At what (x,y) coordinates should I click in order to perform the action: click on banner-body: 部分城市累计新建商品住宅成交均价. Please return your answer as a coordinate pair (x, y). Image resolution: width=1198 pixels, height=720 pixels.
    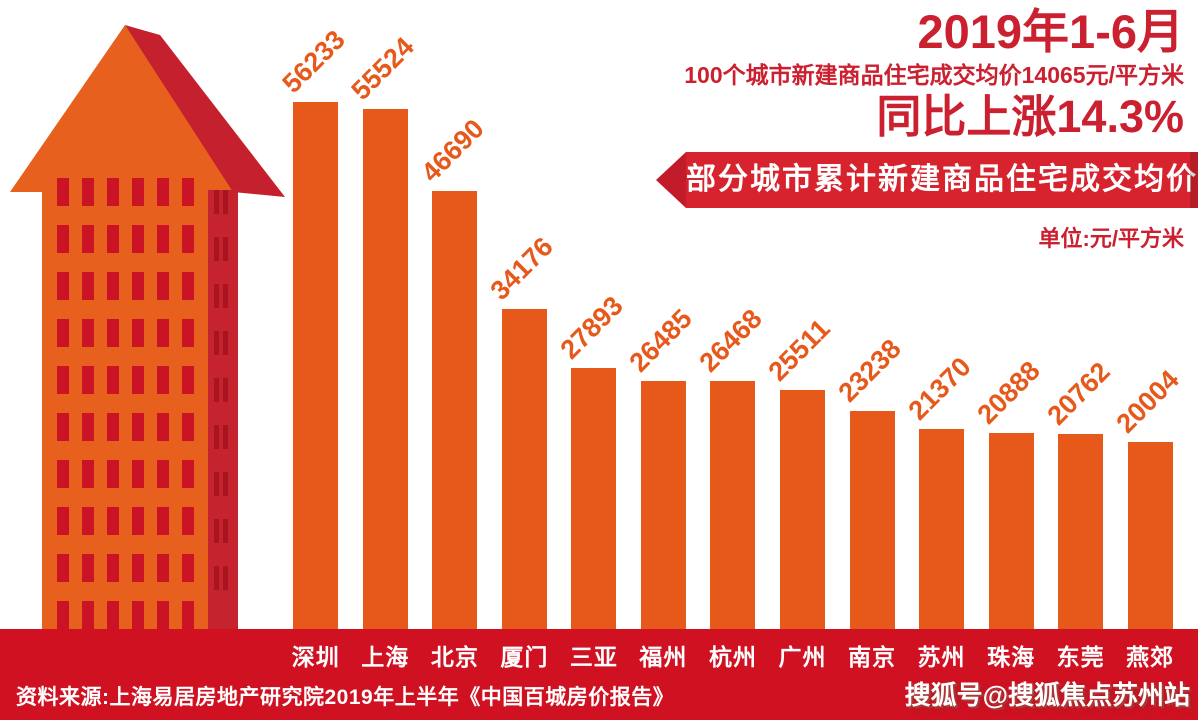
    Looking at the image, I should click on (942, 180).